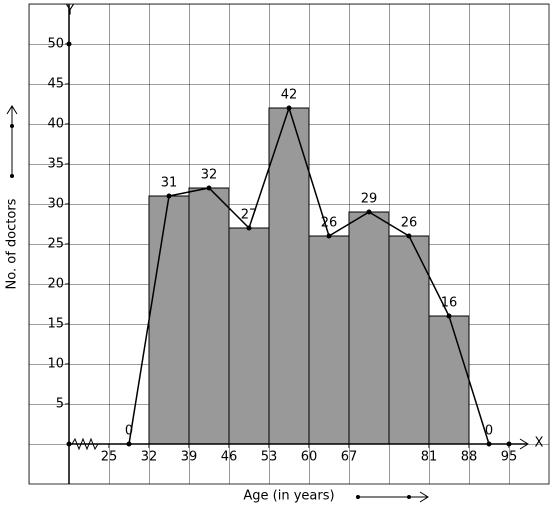 This screenshot has width=554, height=510. I want to click on y-tick-label: 50, so click(55, 44).